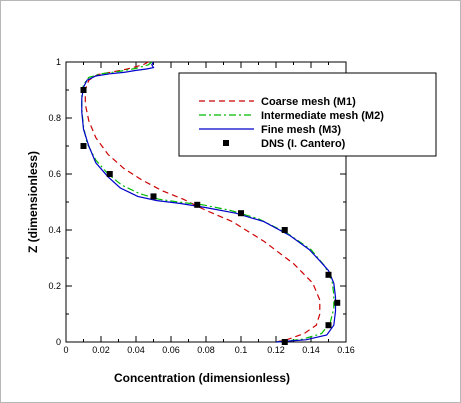 This screenshot has width=461, height=403. I want to click on legend-label-intermediate-mesh-m2: Intermediate mesh (M2), so click(322, 116).